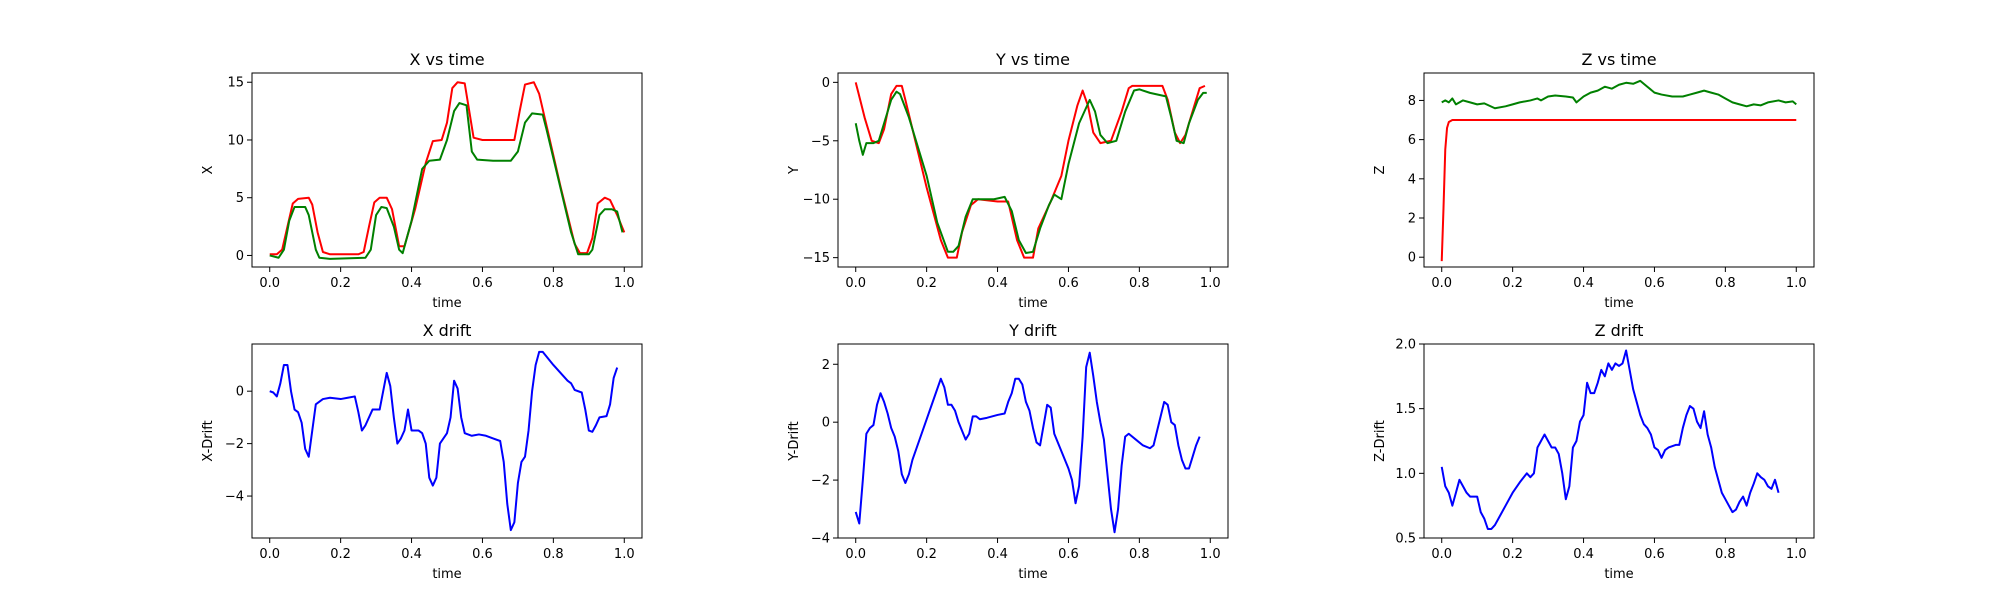 The height and width of the screenshot is (600, 2000). Describe the element at coordinates (794, 441) in the screenshot. I see `y-axis-label: Y-Drift` at that location.